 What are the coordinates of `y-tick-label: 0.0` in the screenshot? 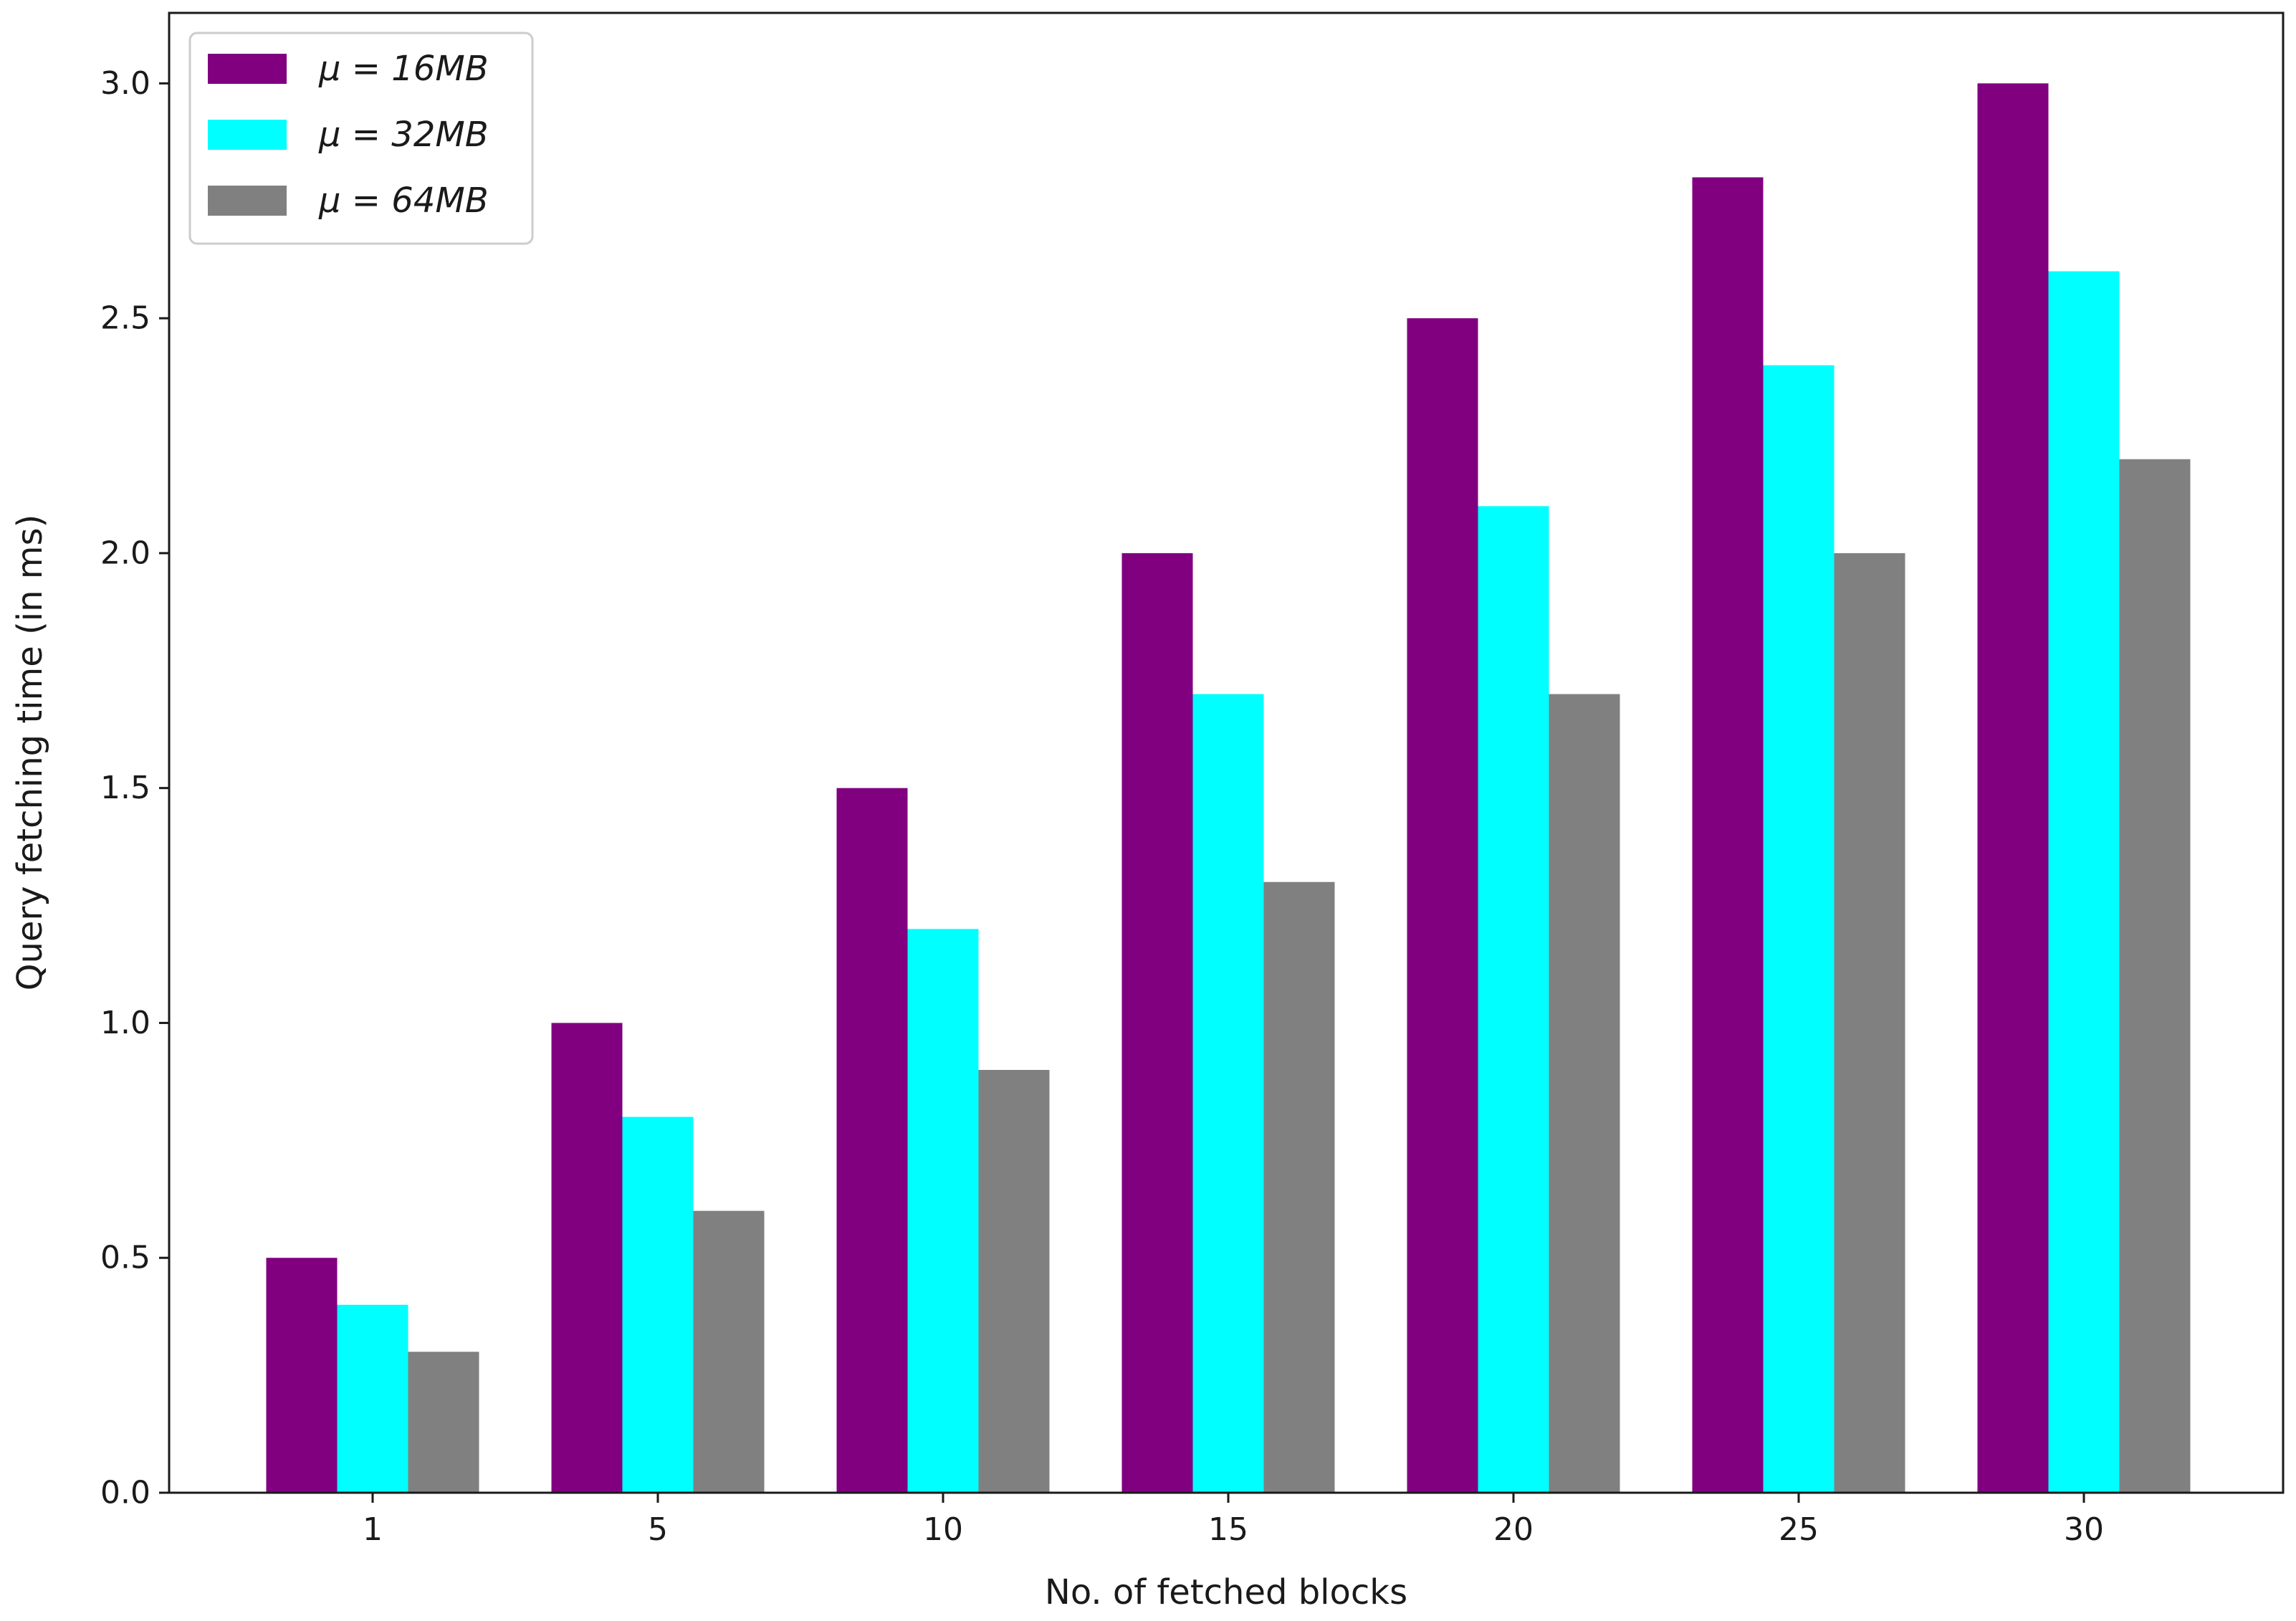 It's located at (125, 1493).